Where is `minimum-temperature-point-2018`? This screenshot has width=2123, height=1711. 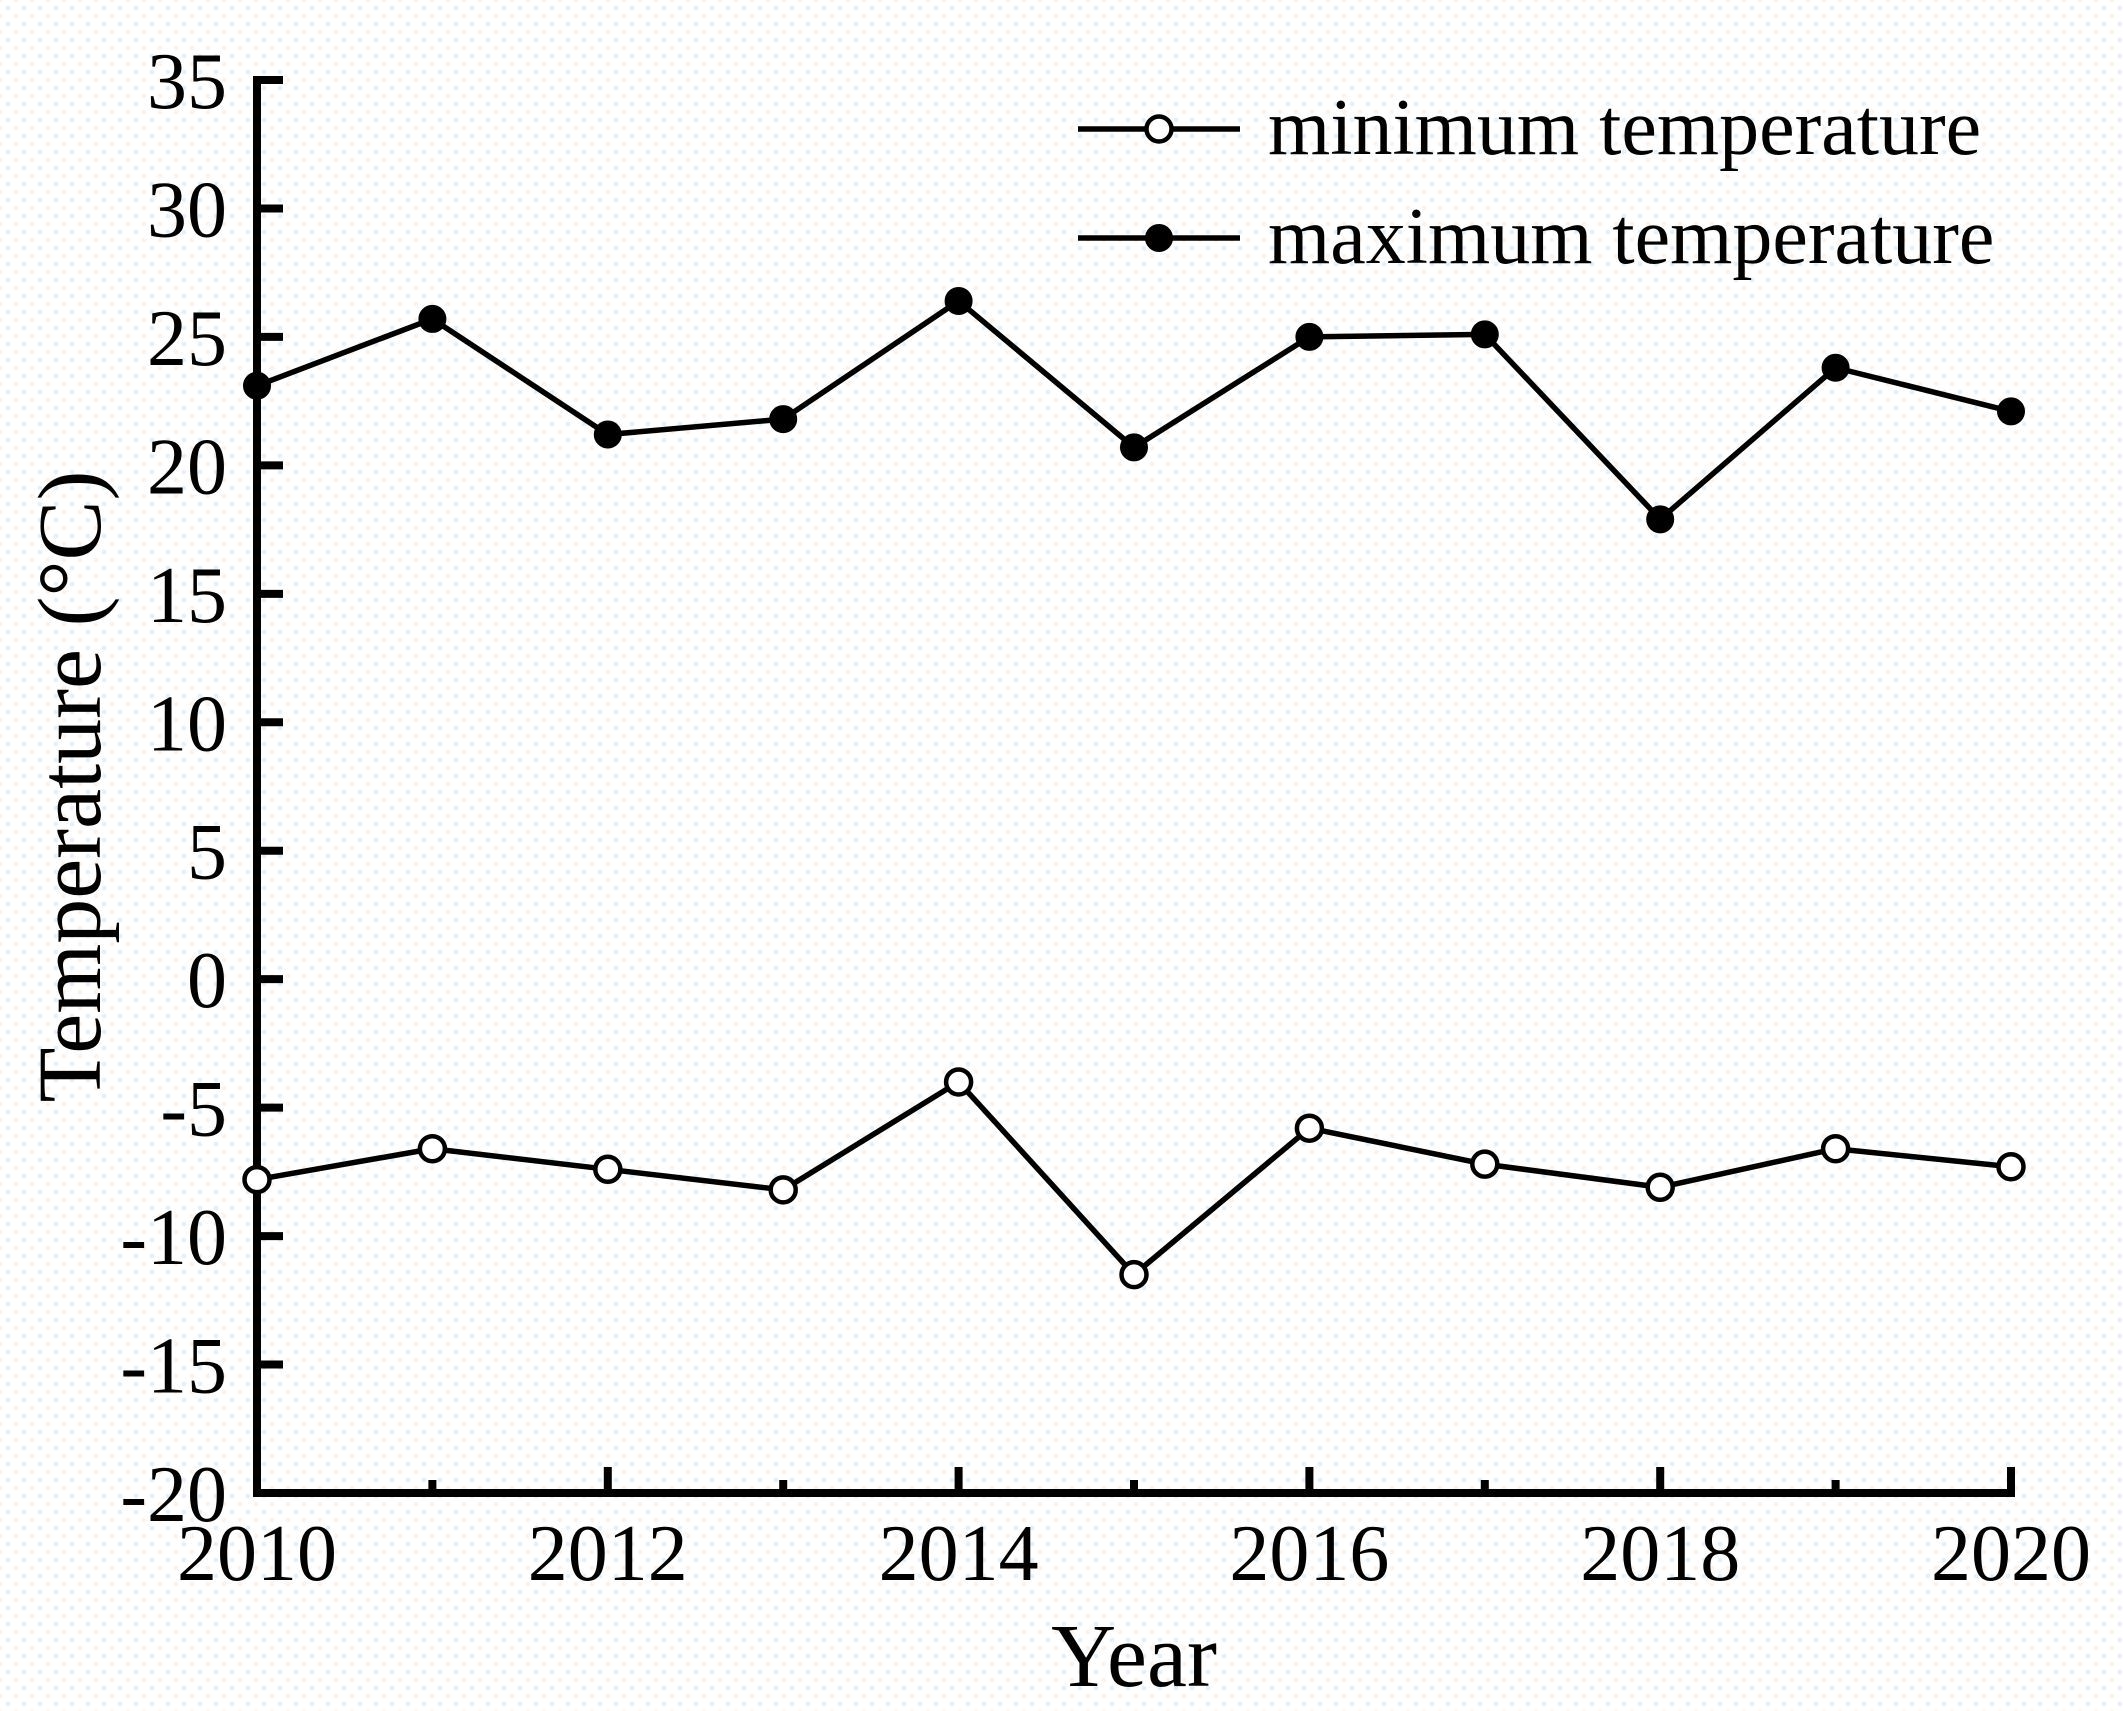
minimum-temperature-point-2018 is located at coordinates (1660, 1187).